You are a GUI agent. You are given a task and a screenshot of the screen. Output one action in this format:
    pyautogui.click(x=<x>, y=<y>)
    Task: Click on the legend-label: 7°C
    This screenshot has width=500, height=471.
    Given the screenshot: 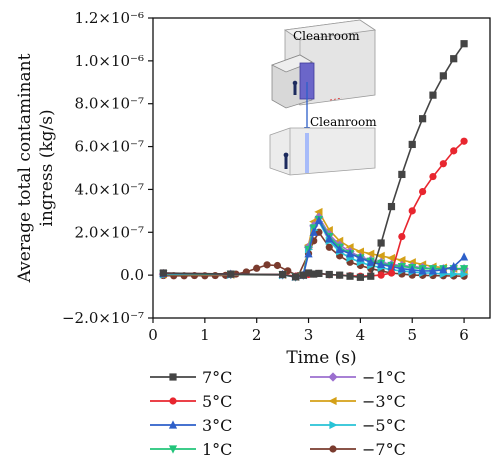 What is the action you would take?
    pyautogui.click(x=217, y=377)
    